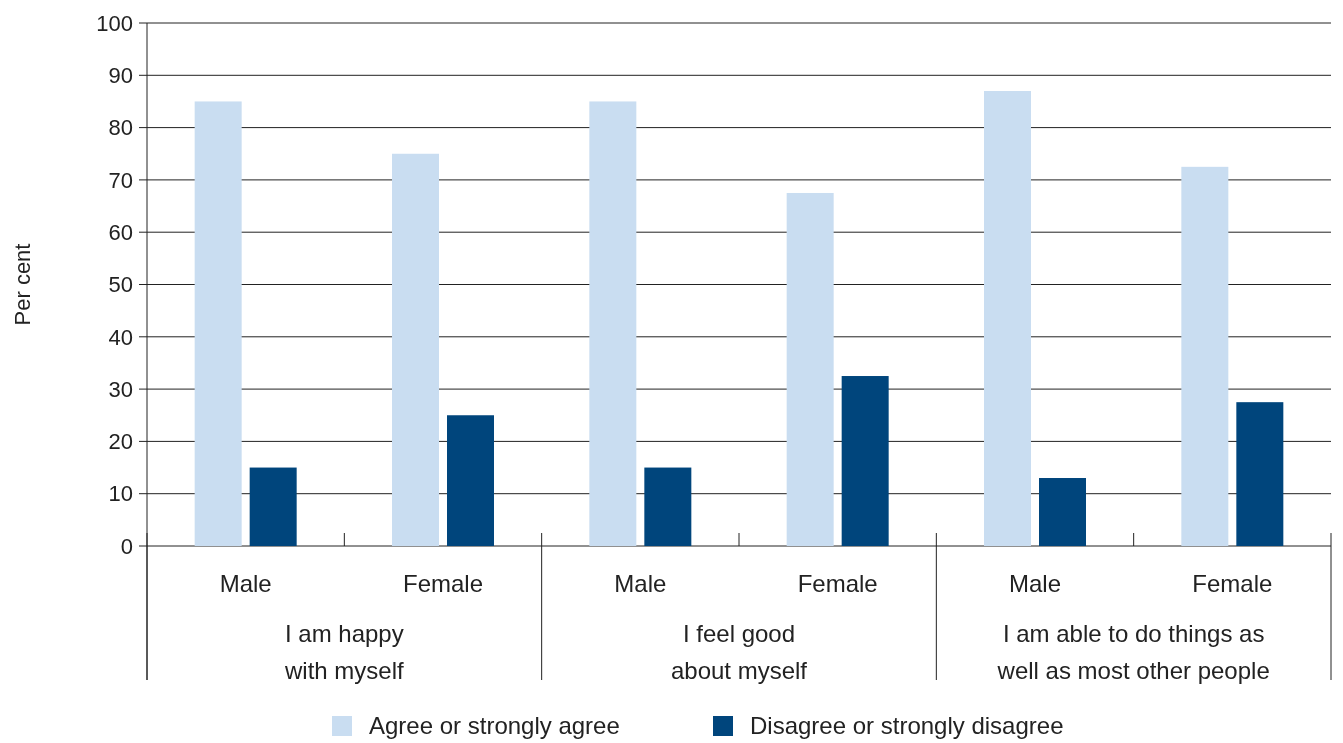  What do you see at coordinates (120, 442) in the screenshot?
I see `y-tick-label: 20` at bounding box center [120, 442].